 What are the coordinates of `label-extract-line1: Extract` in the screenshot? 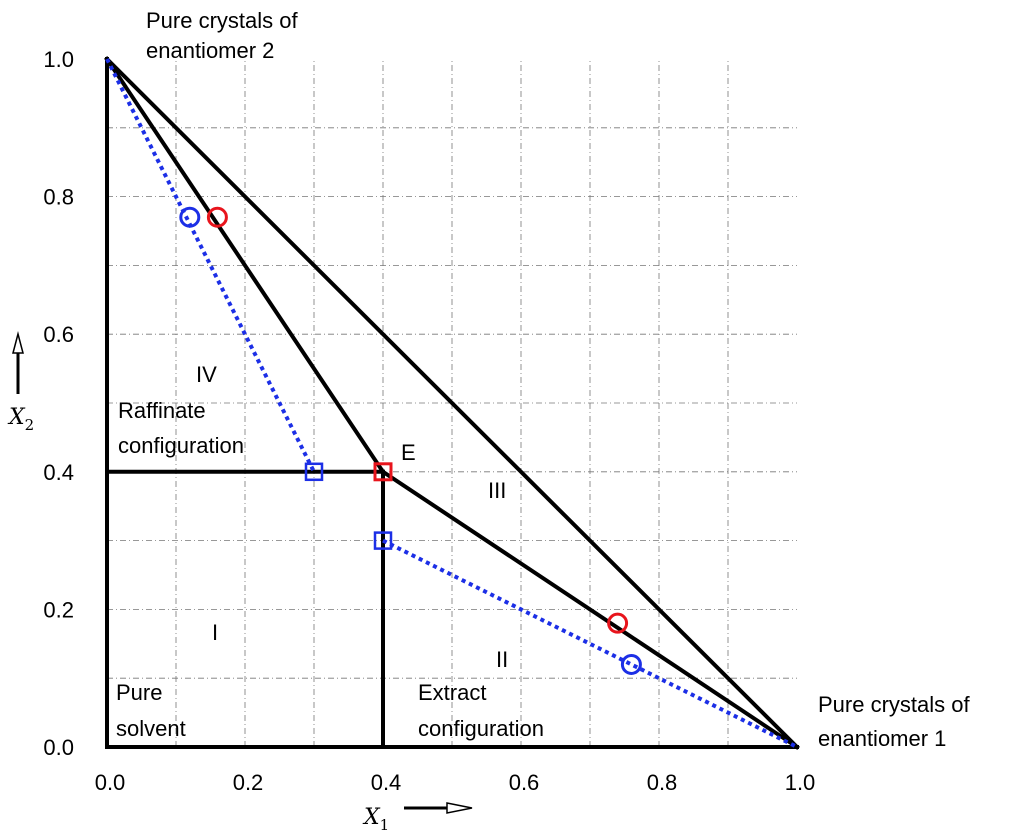 It's located at (452, 692).